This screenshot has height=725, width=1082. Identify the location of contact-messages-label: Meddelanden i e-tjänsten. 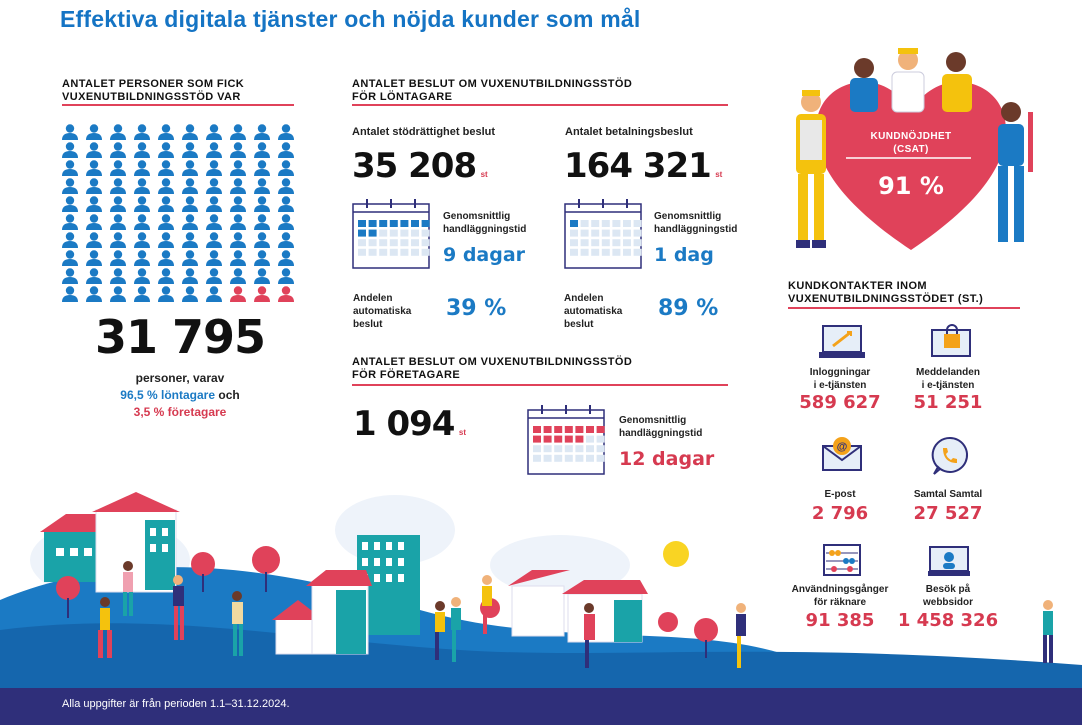
(948, 379).